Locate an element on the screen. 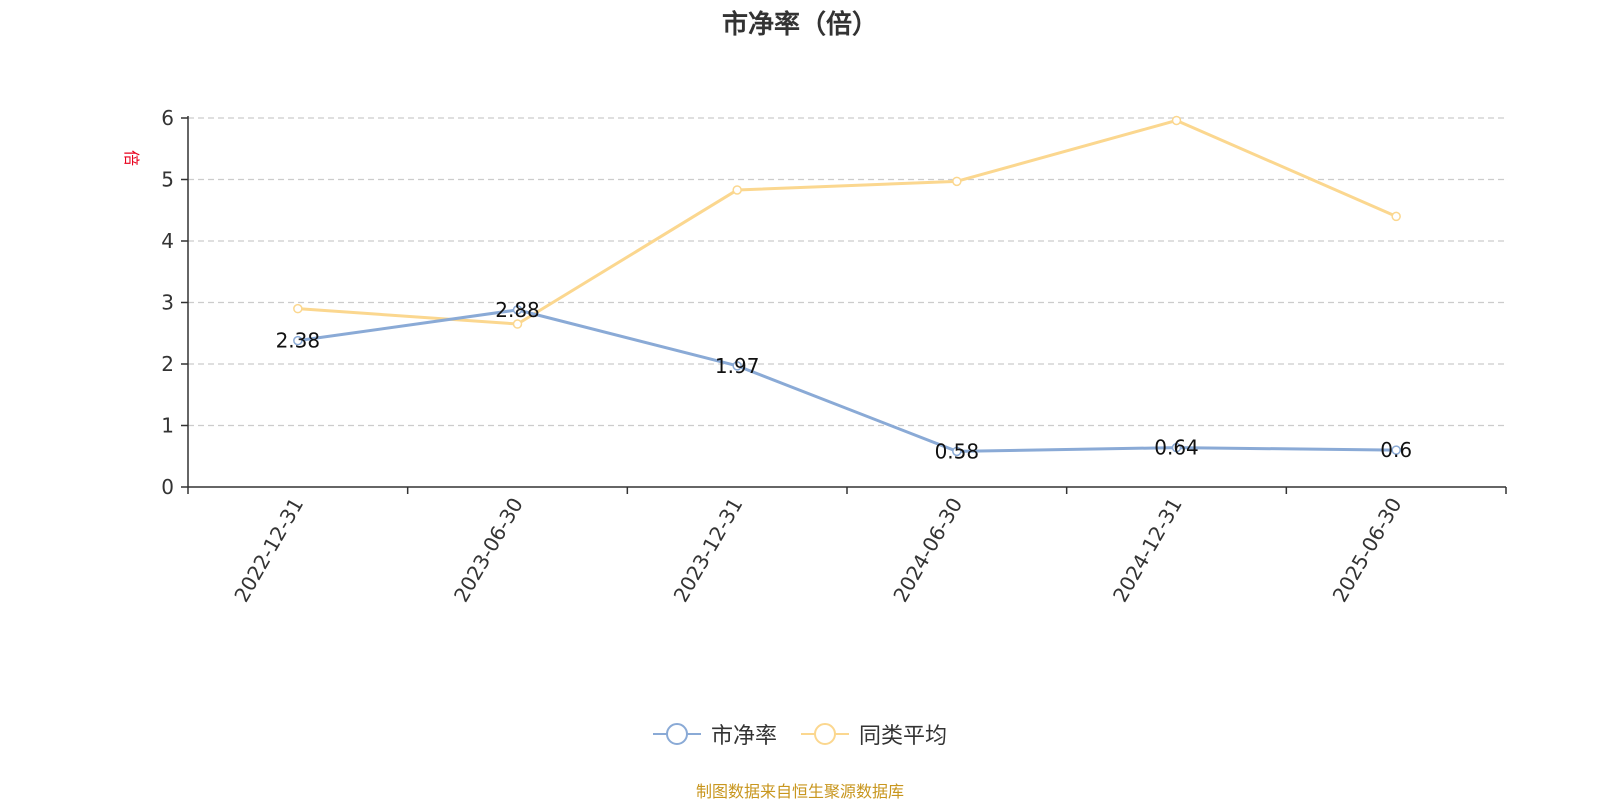 The width and height of the screenshot is (1600, 802). legend-peer-label: 同类平均 is located at coordinates (903, 736).